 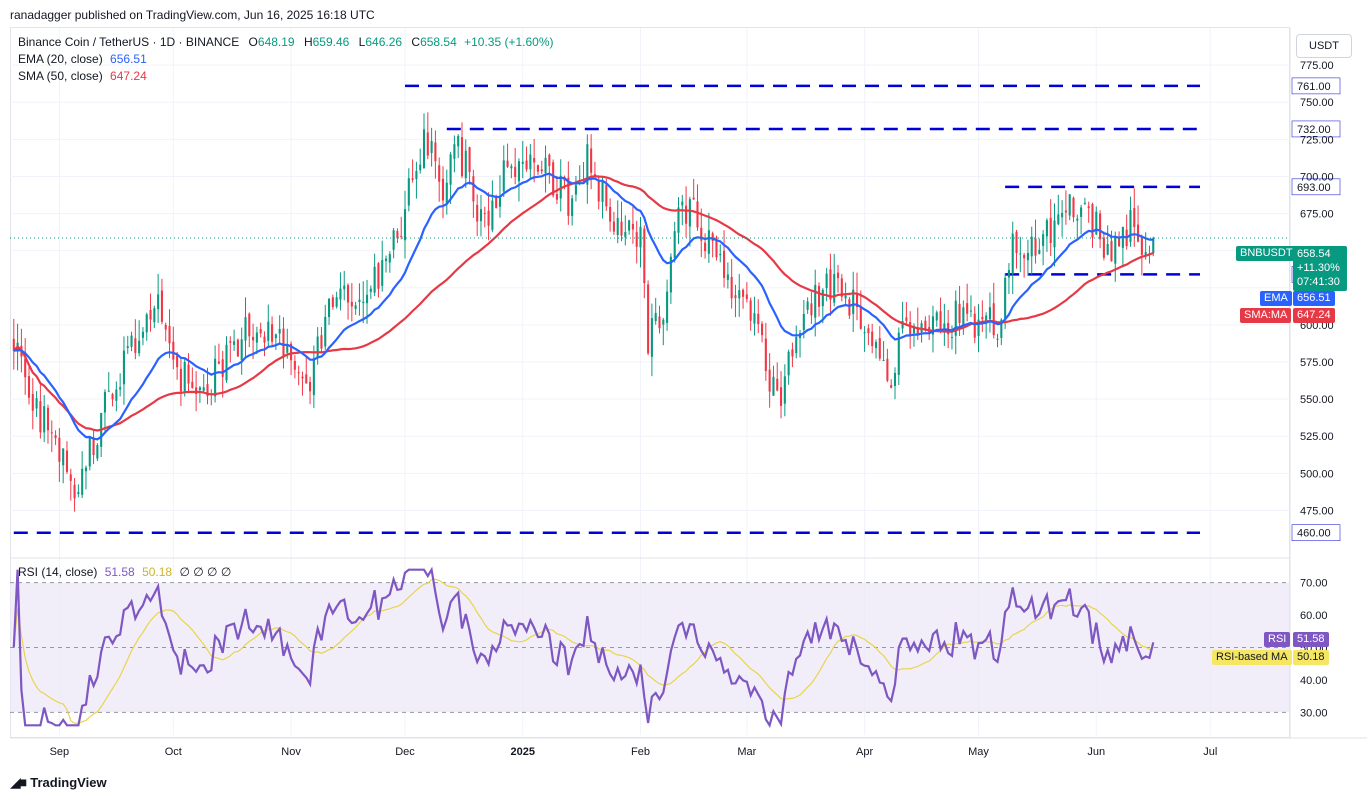 What do you see at coordinates (1317, 140) in the screenshot?
I see `y-tick-label: 725.00` at bounding box center [1317, 140].